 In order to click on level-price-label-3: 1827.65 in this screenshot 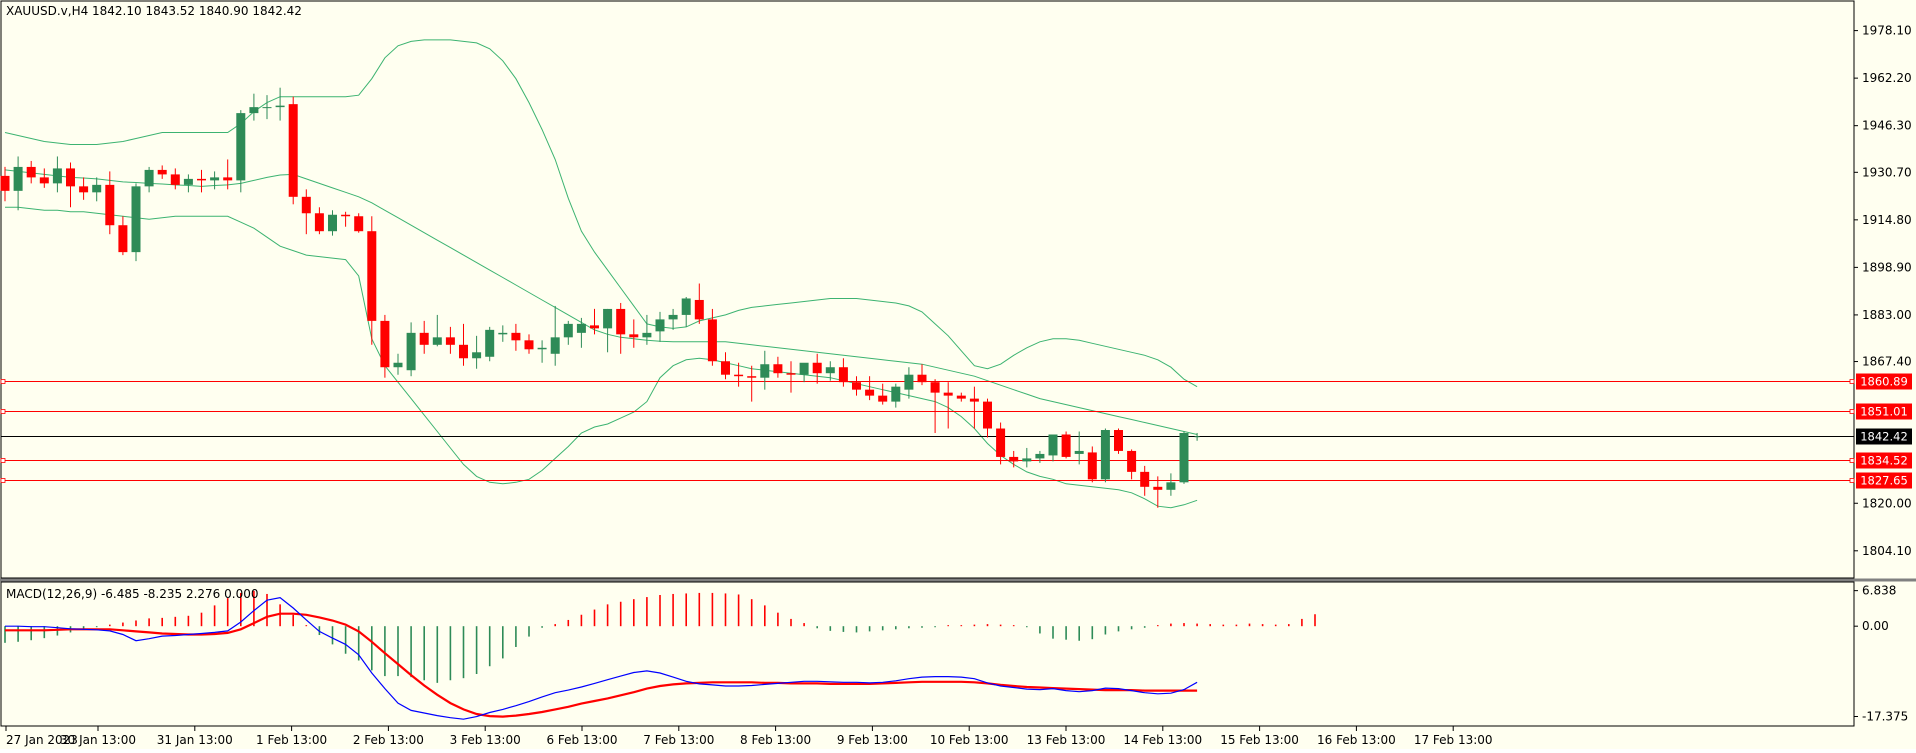, I will do `click(1884, 481)`.